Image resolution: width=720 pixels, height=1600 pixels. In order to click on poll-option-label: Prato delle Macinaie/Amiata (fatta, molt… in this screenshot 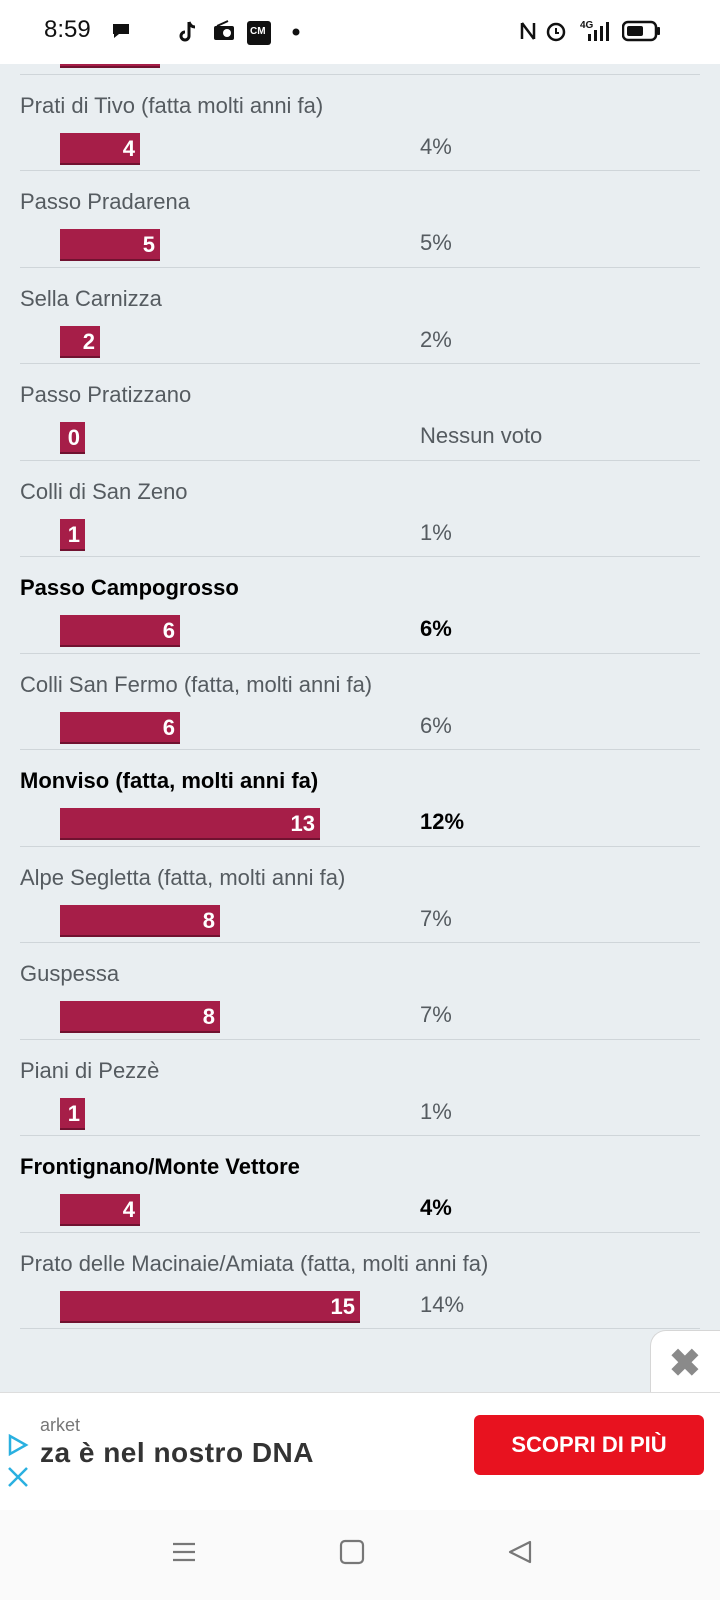, I will do `click(254, 1263)`.